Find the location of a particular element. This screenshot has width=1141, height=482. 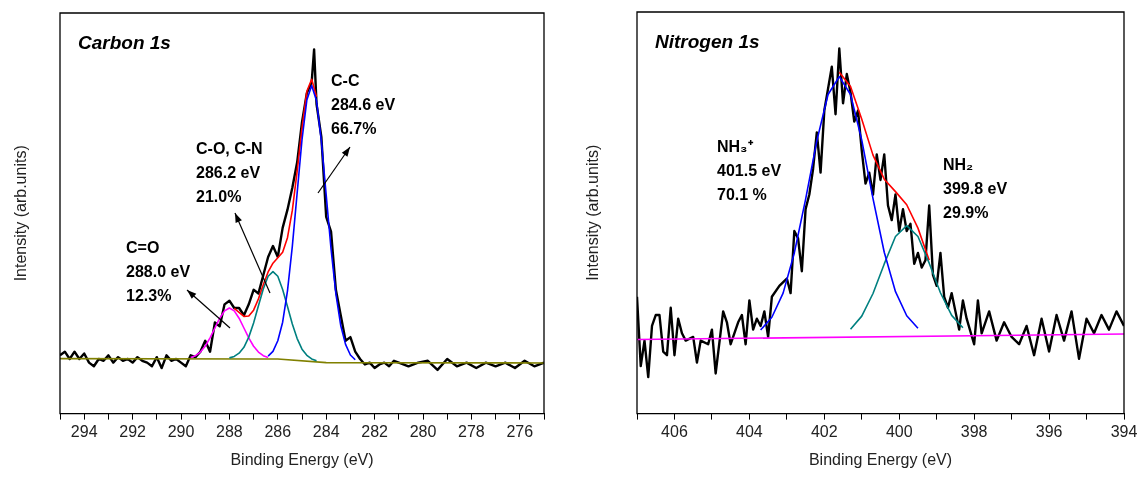

x-tick-label: 292 is located at coordinates (133, 431).